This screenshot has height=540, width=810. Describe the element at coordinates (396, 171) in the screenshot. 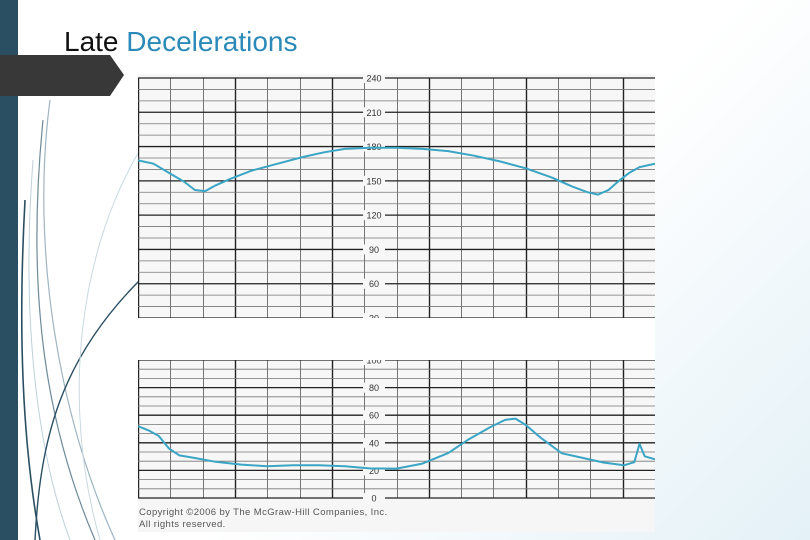

I see `fhr-trace-line` at that location.